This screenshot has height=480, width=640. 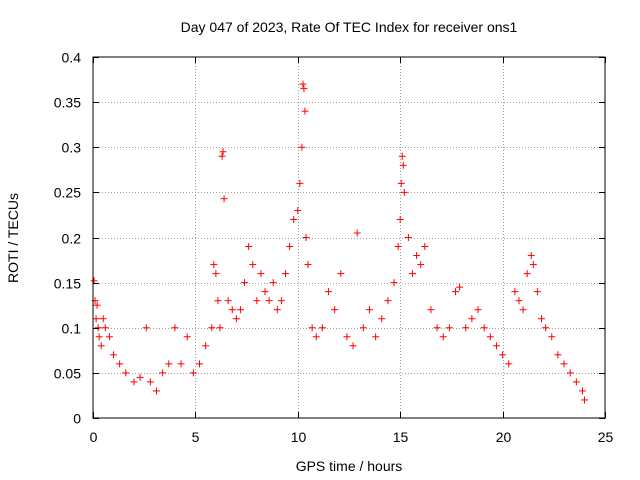 What do you see at coordinates (606, 437) in the screenshot?
I see `x-tick-label: 25` at bounding box center [606, 437].